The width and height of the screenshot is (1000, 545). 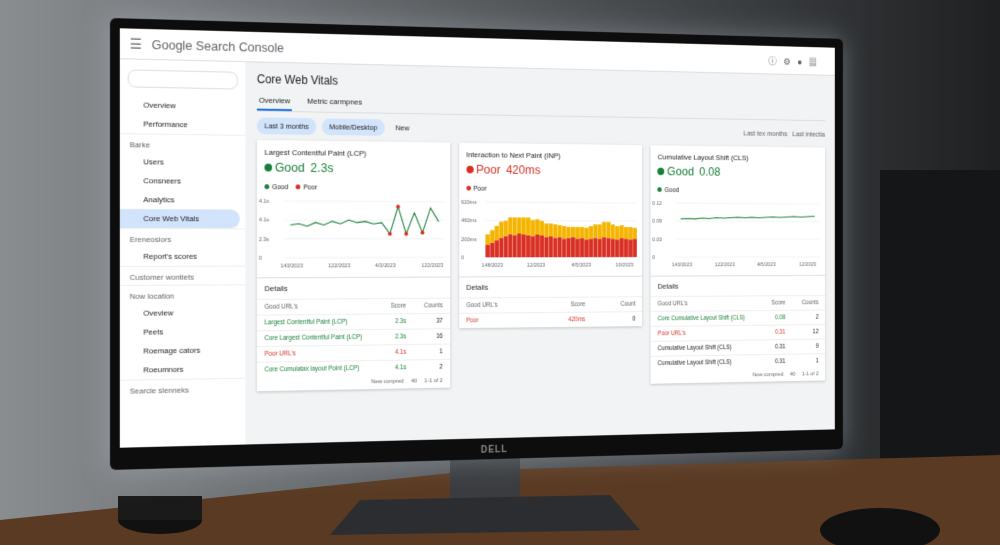 I want to click on product-name: Google Search Console, so click(x=217, y=45).